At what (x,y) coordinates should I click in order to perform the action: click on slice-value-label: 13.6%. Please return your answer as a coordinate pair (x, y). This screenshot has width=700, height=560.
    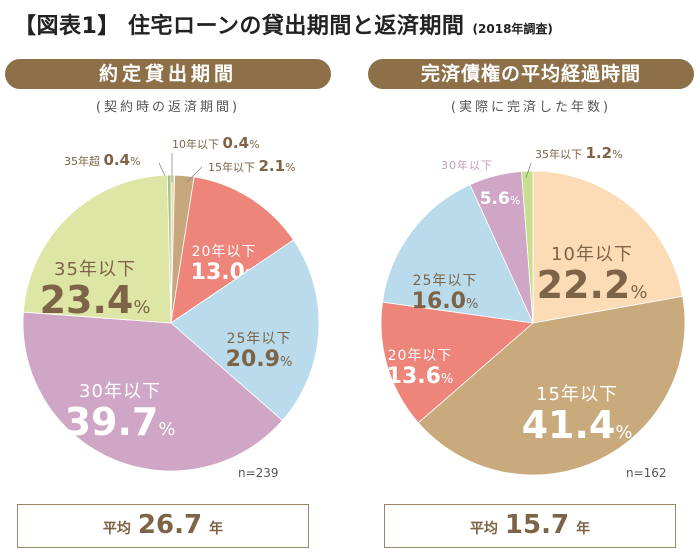
    Looking at the image, I should click on (420, 376).